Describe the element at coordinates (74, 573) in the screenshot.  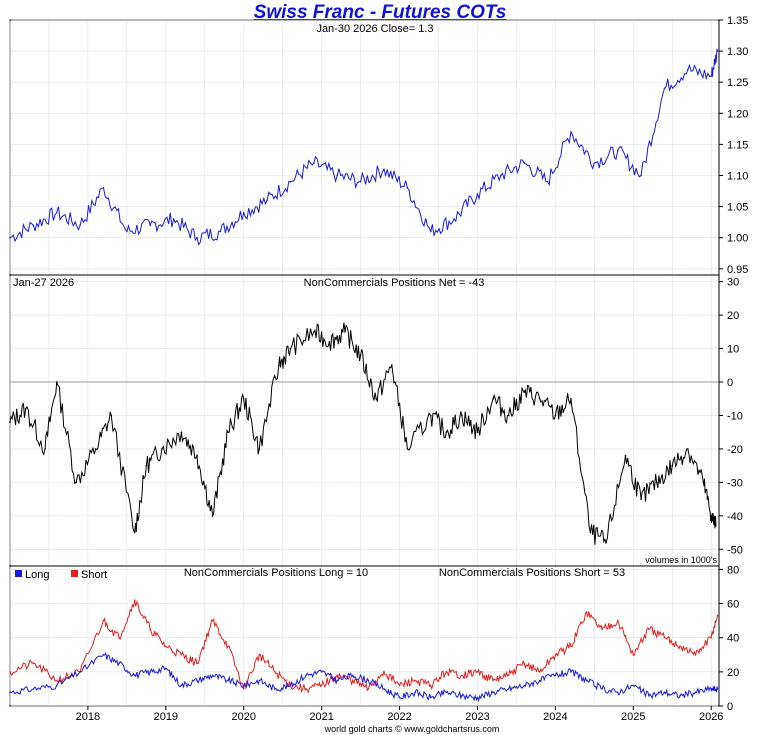
I see `legend-short-swatch` at that location.